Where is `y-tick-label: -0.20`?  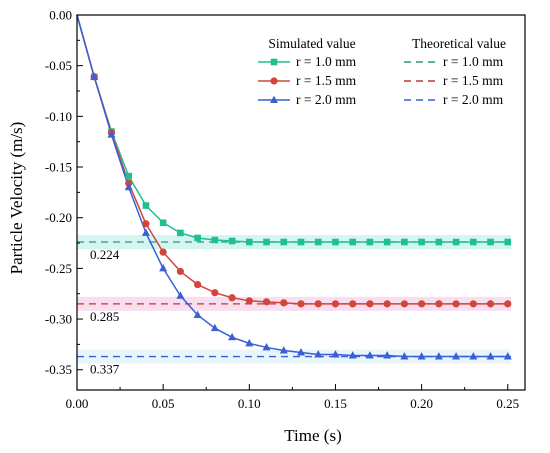
y-tick-label: -0.20 is located at coordinates (58, 217).